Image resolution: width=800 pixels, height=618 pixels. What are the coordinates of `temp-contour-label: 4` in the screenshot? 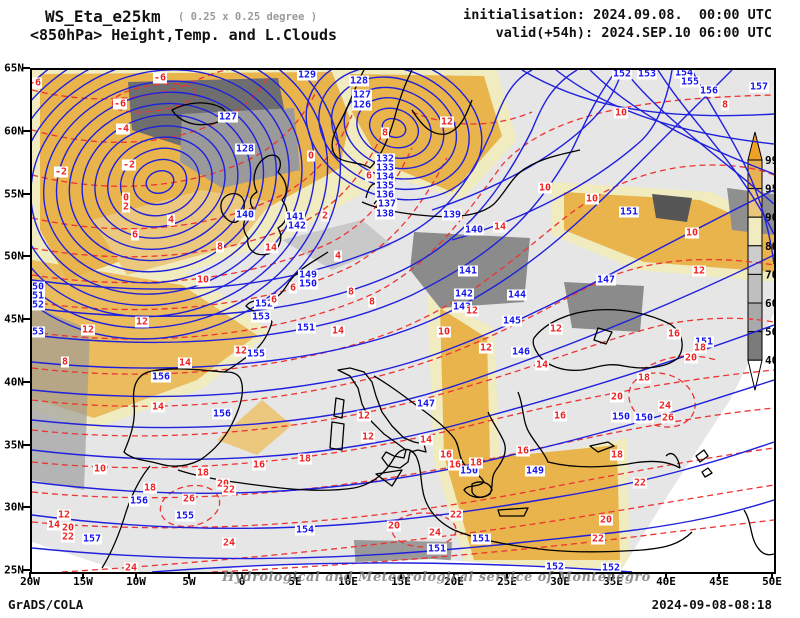 It's located at (171, 220).